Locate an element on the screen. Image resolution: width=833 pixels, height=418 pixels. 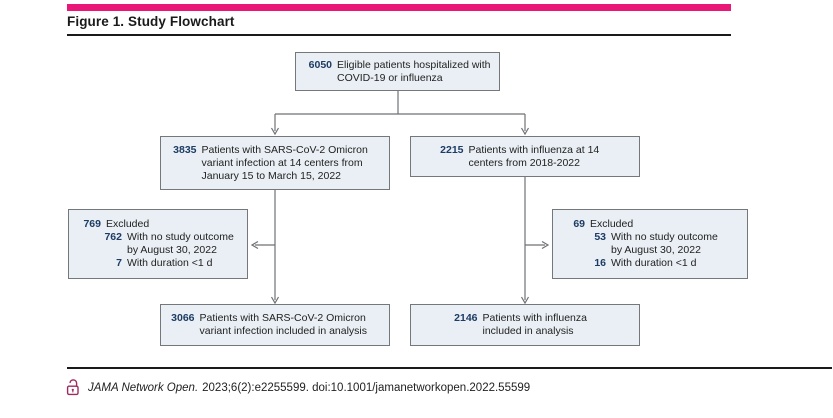
excluded-item-count: 762 is located at coordinates (113, 237).